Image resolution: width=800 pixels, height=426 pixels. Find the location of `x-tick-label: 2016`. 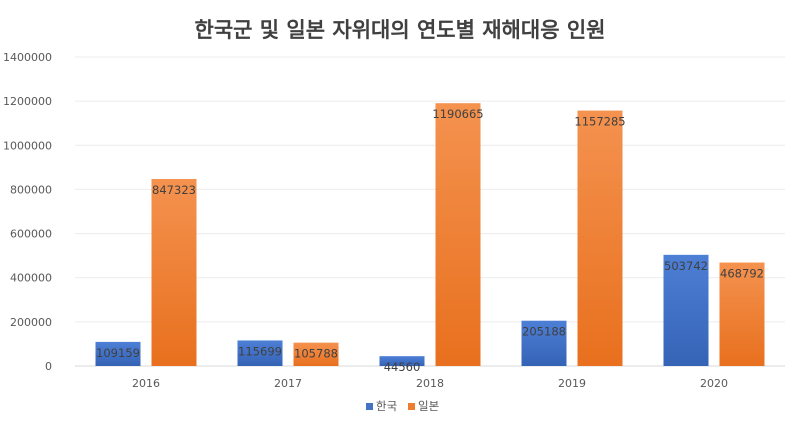

x-tick-label: 2016 is located at coordinates (146, 383).